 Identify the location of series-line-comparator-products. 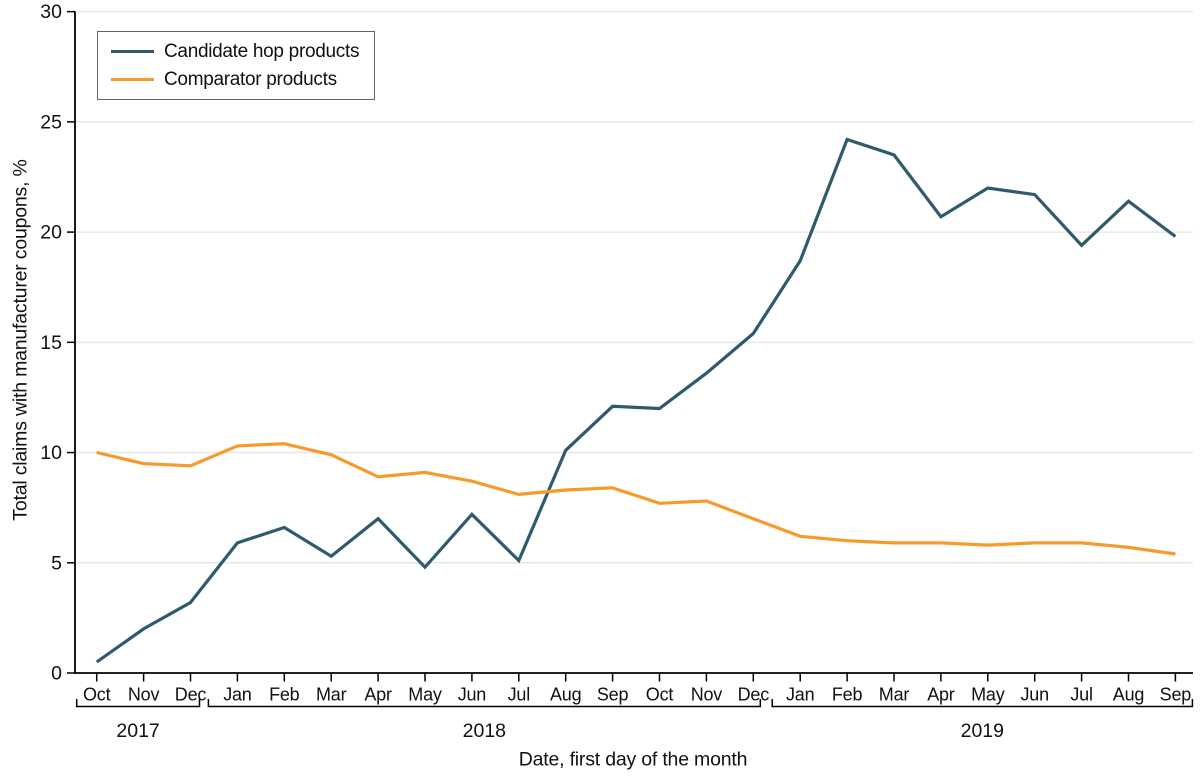
(636, 499).